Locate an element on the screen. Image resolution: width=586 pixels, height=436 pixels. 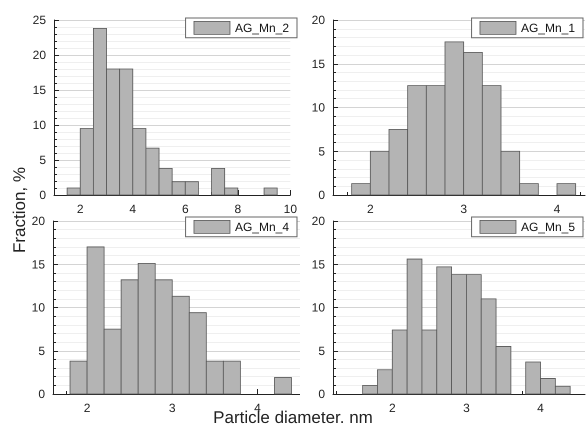
y-axis-title: Fraction, % is located at coordinates (20, 210).